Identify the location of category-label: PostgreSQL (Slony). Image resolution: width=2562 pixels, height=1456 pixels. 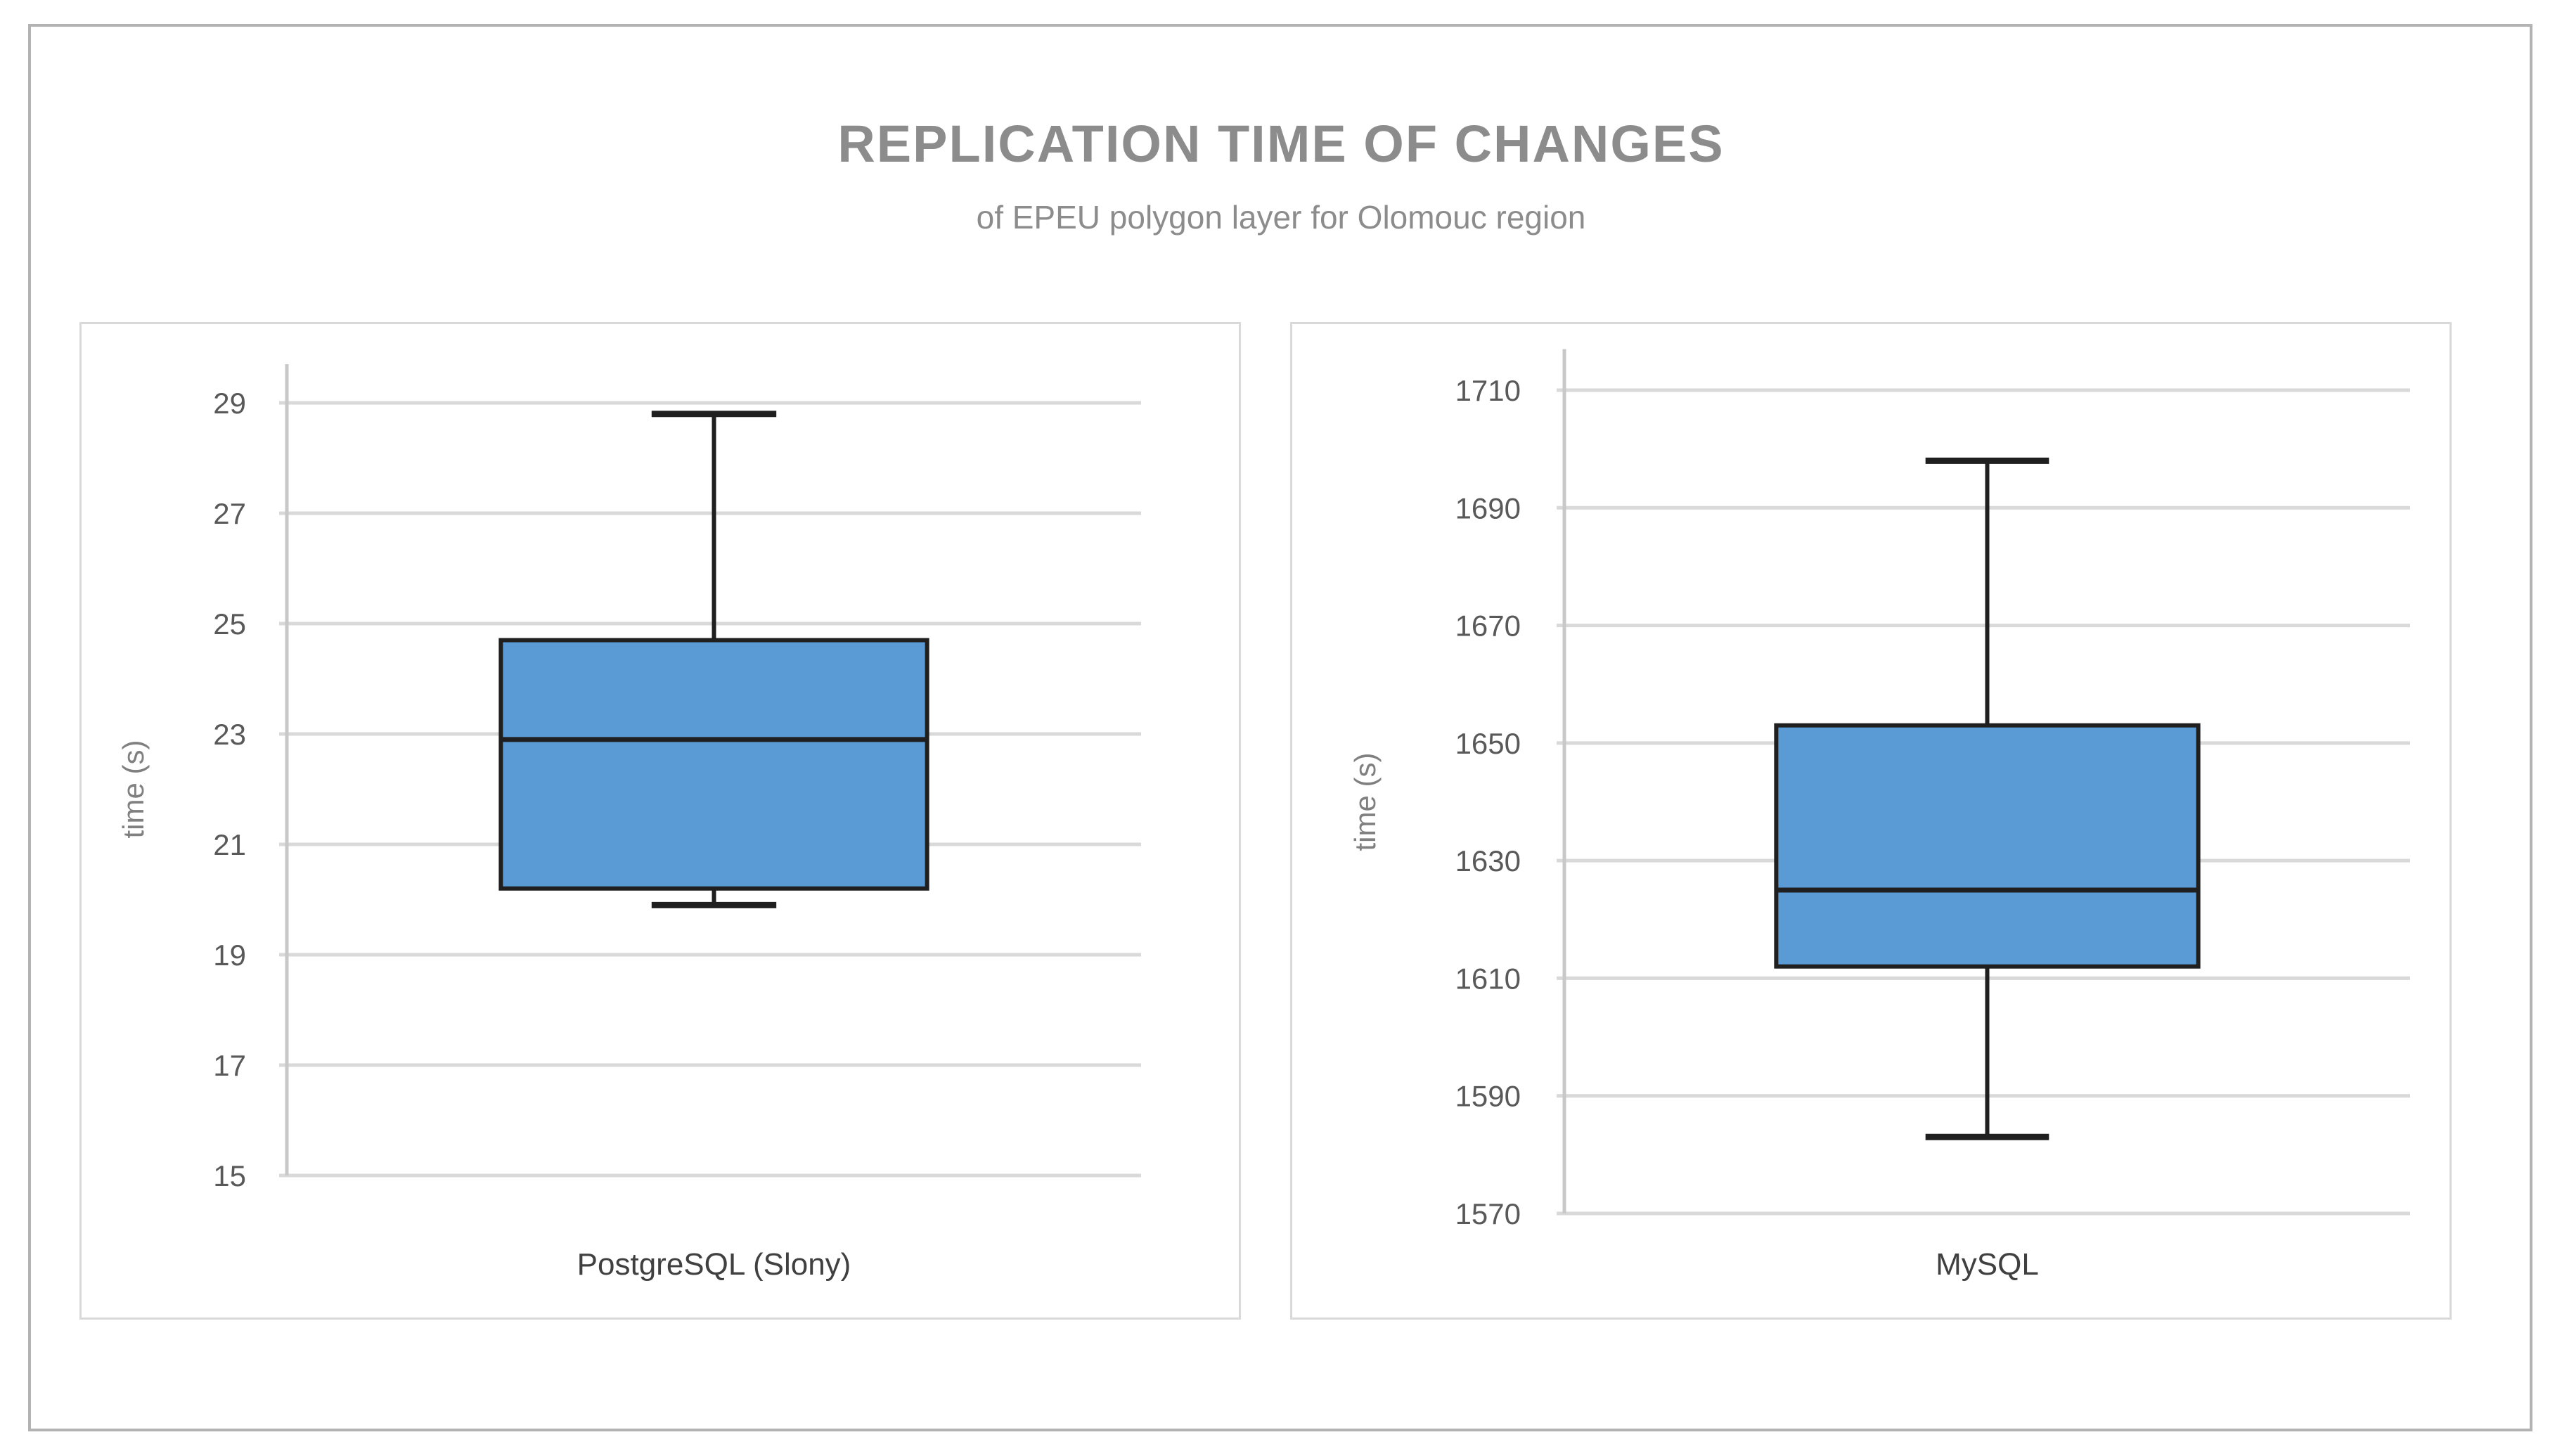
(714, 1264).